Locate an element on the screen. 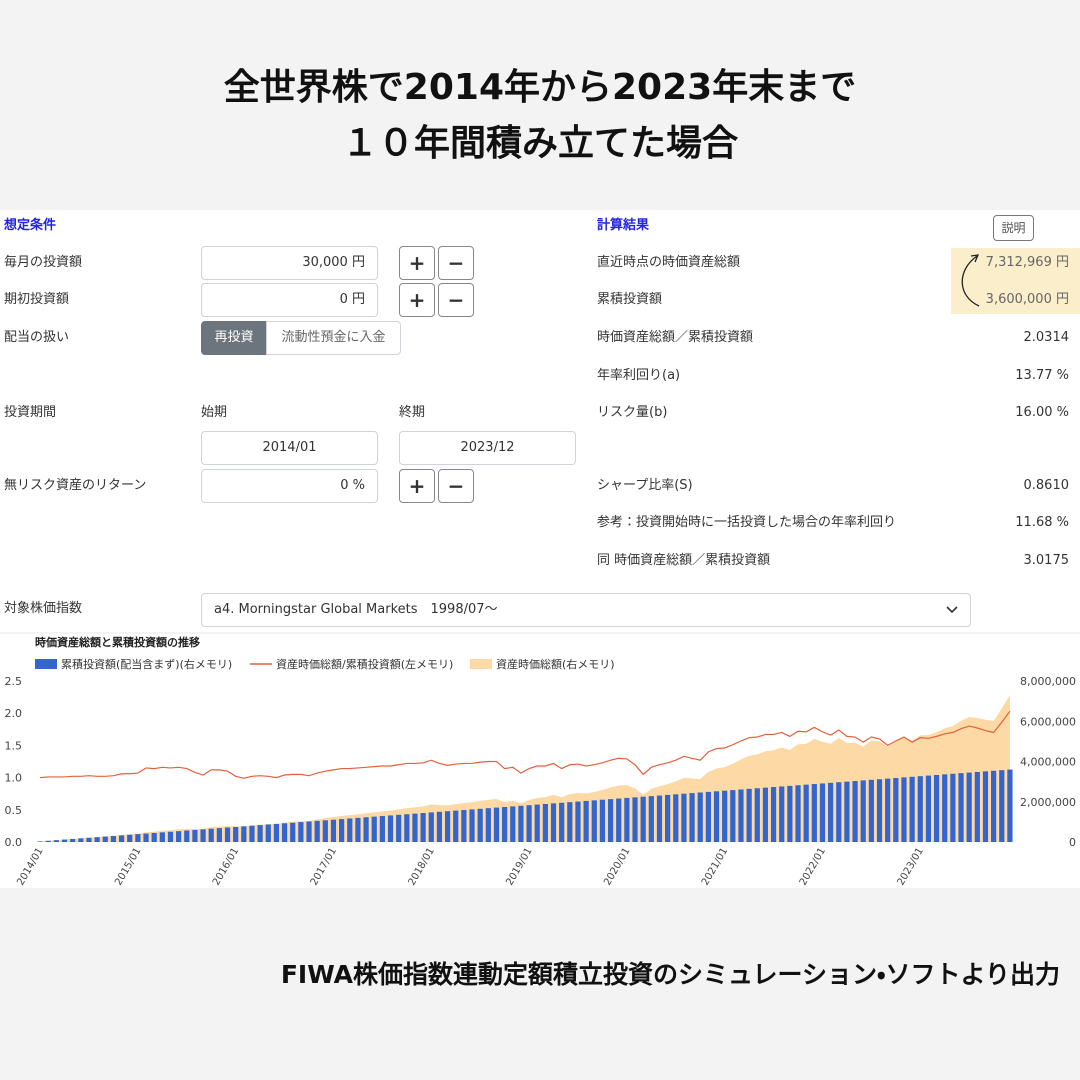 Image resolution: width=1080 pixels, height=1080 pixels. amount-input: 0 円 is located at coordinates (289, 300).